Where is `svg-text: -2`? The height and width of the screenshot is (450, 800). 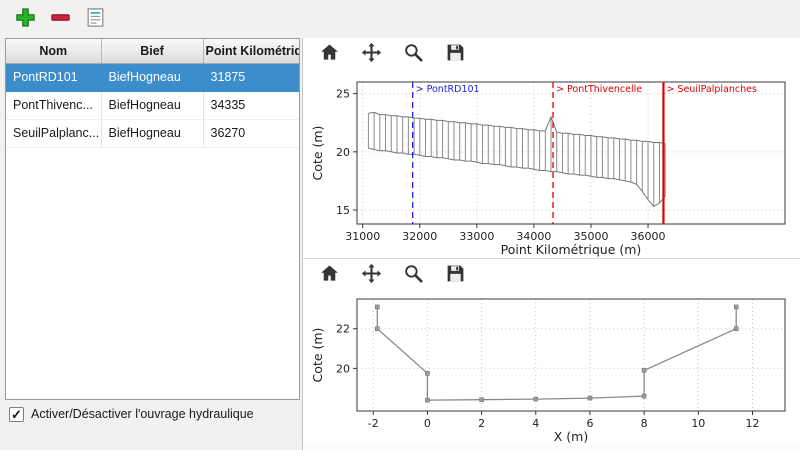
svg-text: -2 is located at coordinates (373, 423).